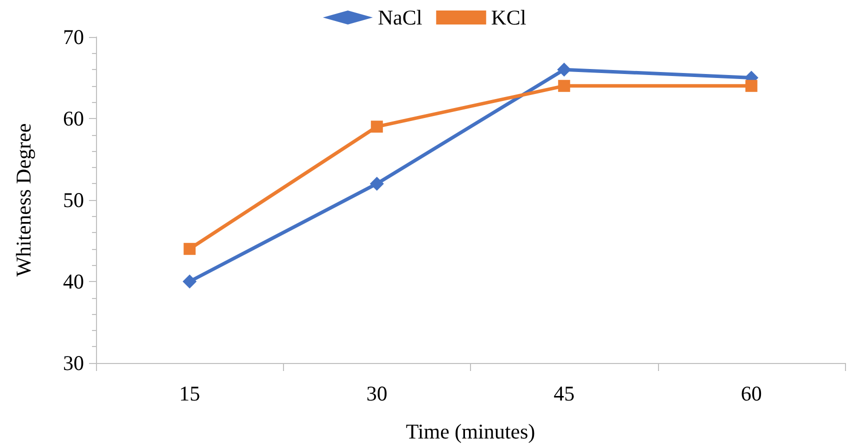 The image size is (849, 448). What do you see at coordinates (564, 394) in the screenshot?
I see `x-tick-label: 45` at bounding box center [564, 394].